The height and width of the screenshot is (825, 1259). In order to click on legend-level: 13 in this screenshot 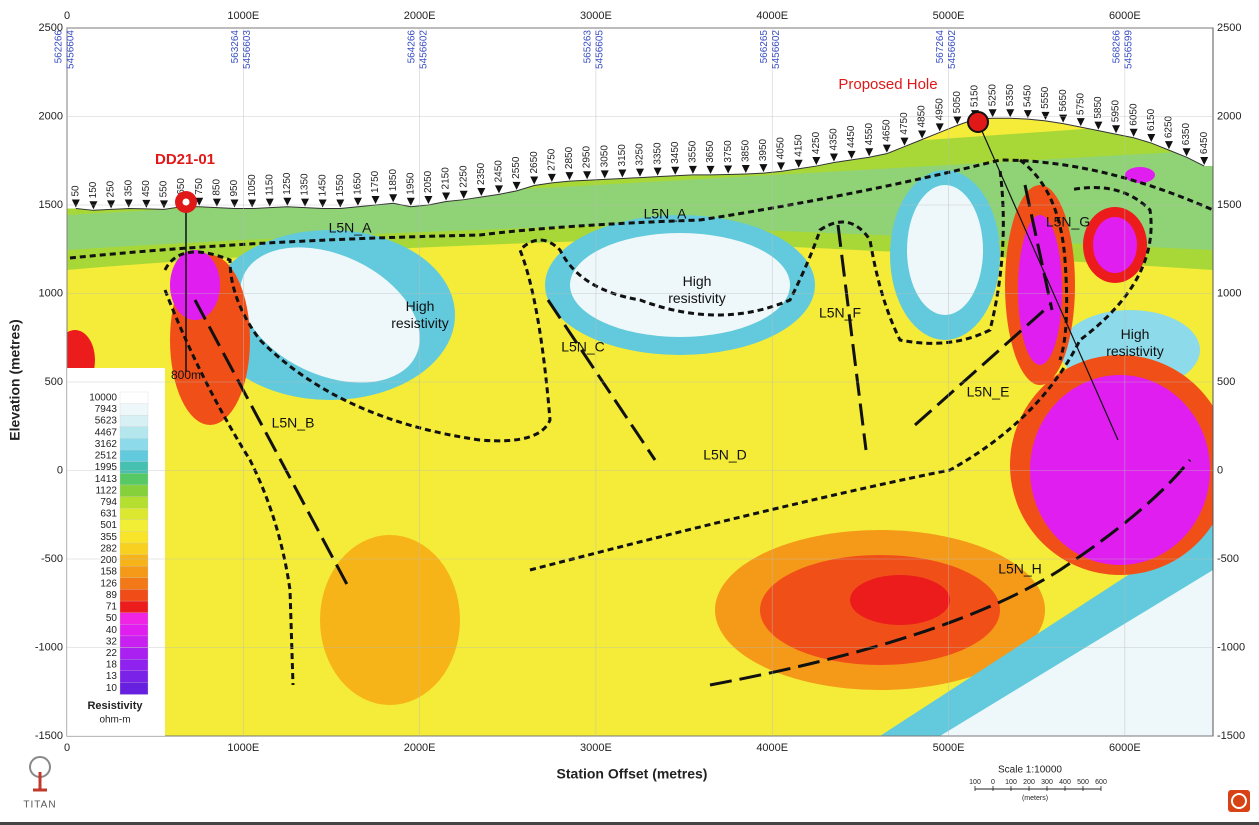, I will do `click(112, 676)`.